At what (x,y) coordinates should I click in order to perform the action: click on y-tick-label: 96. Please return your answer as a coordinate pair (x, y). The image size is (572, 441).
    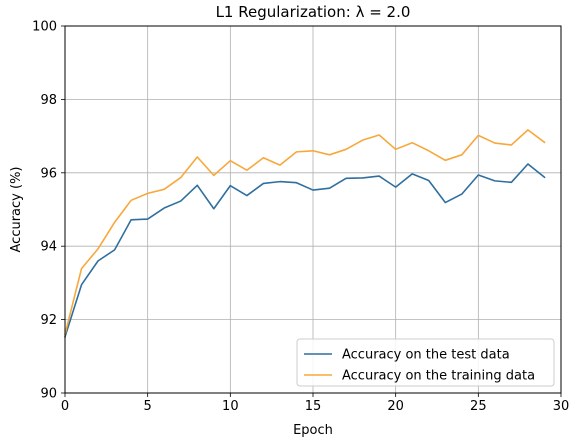
    Looking at the image, I should click on (48, 173).